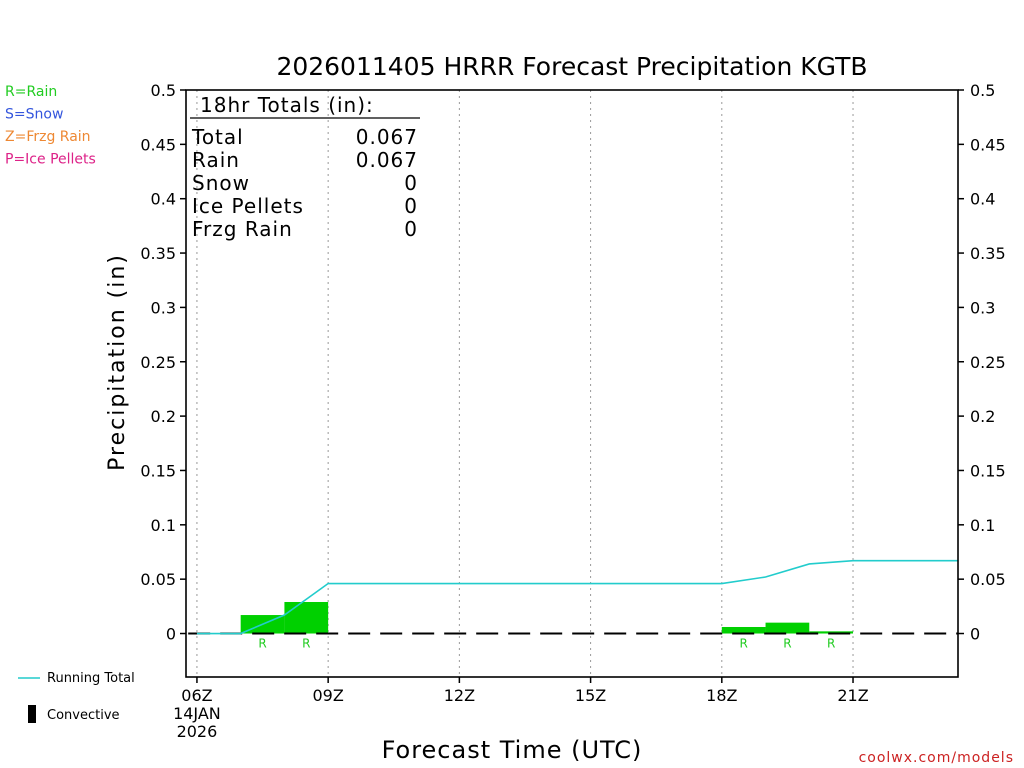 This screenshot has width=1024, height=768. Describe the element at coordinates (48, 137) in the screenshot. I see `ptype-legend-item: Z=Frzg Rain` at that location.